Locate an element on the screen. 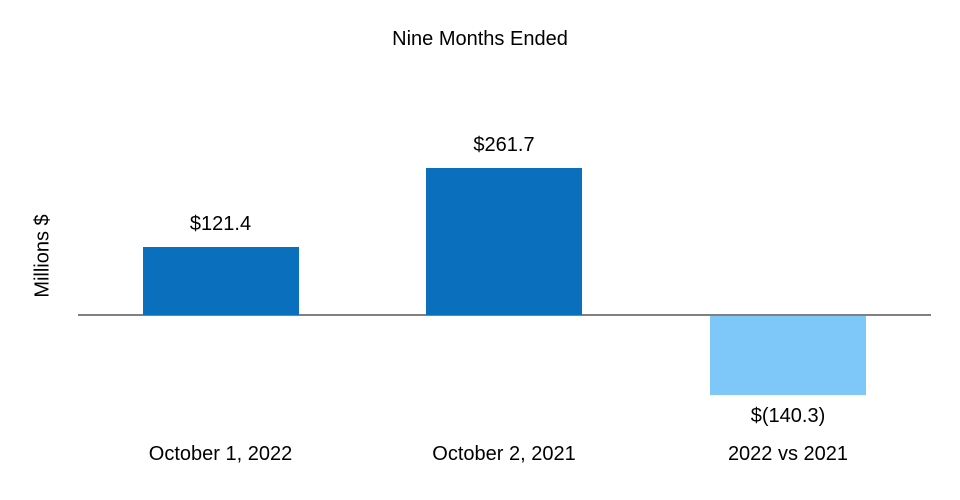  value-label-2: $261.7 is located at coordinates (504, 145).